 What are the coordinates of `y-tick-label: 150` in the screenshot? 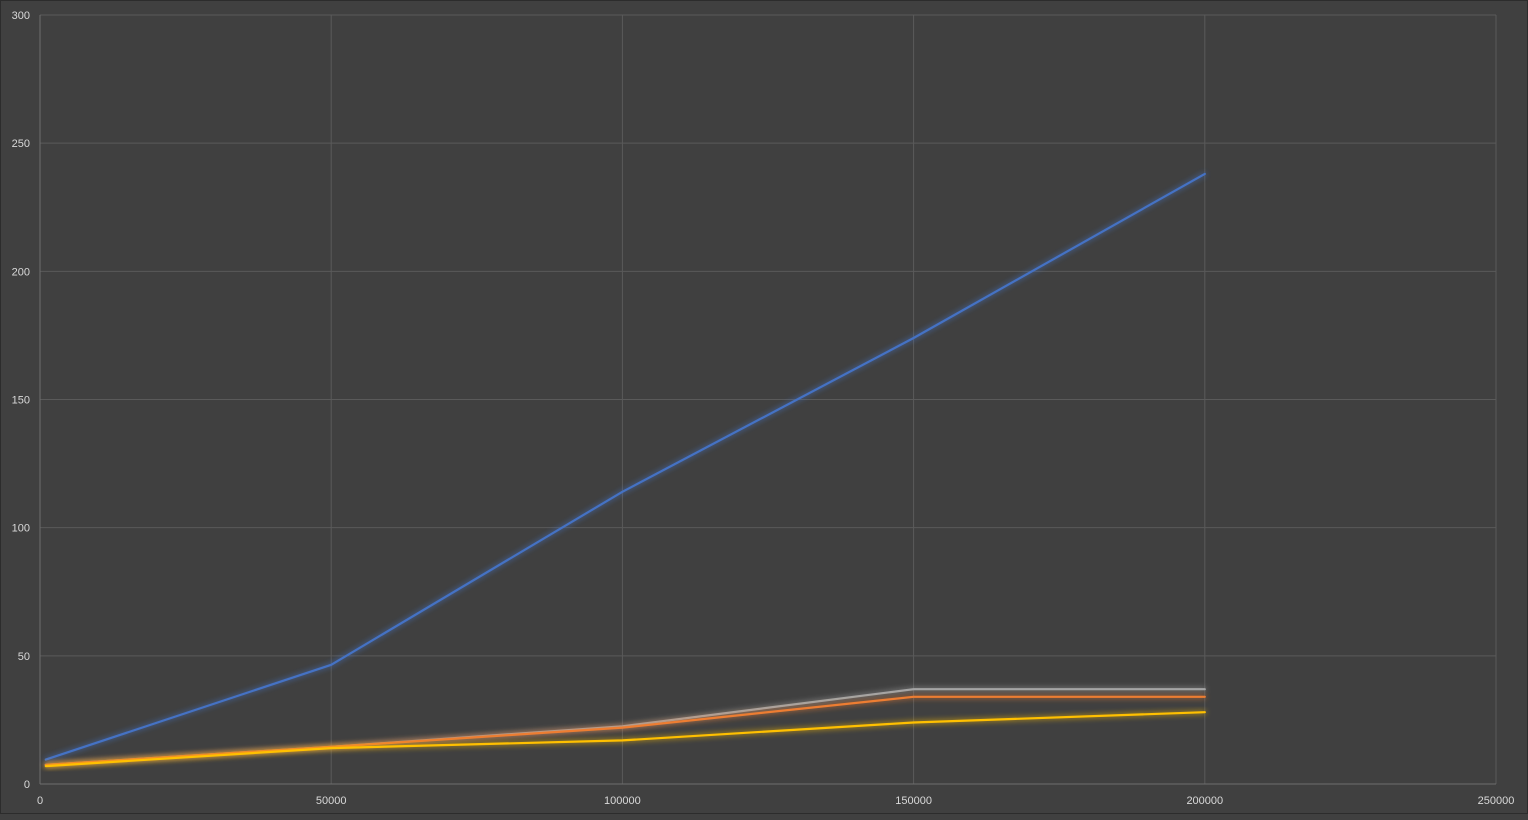 It's located at (21, 401).